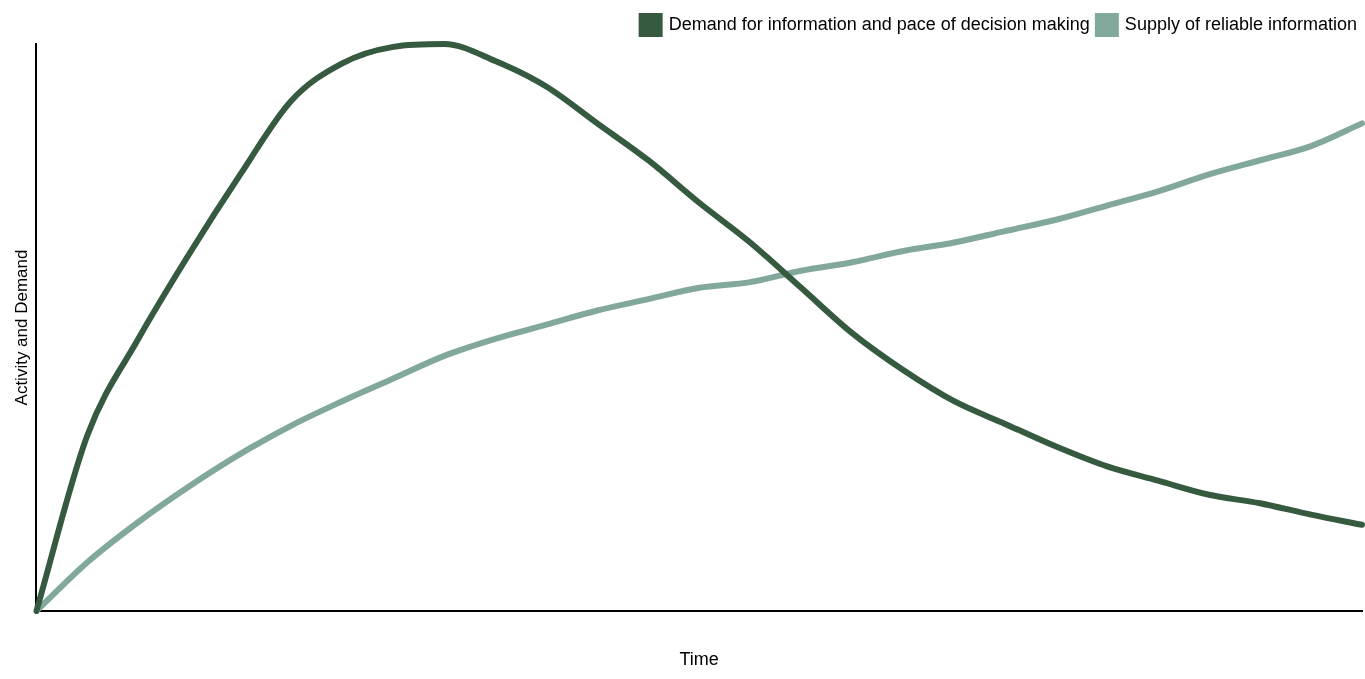 The image size is (1365, 679). What do you see at coordinates (879, 23) in the screenshot?
I see `legend-label: Demand for information and pace of decision making` at bounding box center [879, 23].